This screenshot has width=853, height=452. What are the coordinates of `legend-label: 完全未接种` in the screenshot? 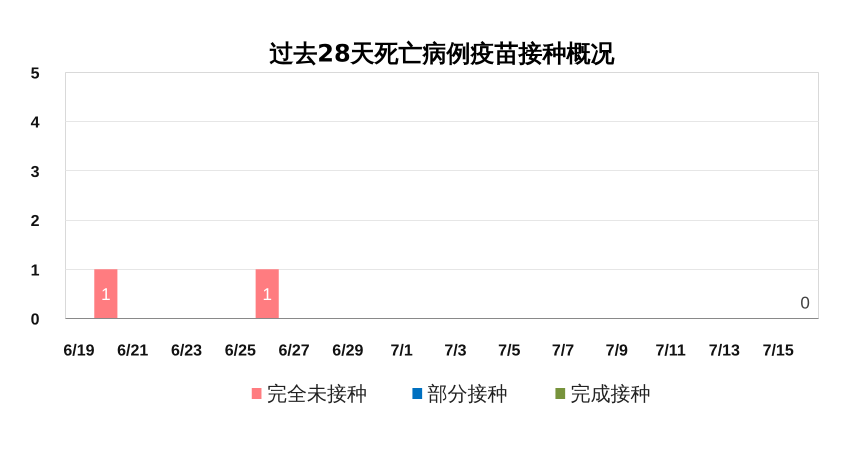 It's located at (316, 394).